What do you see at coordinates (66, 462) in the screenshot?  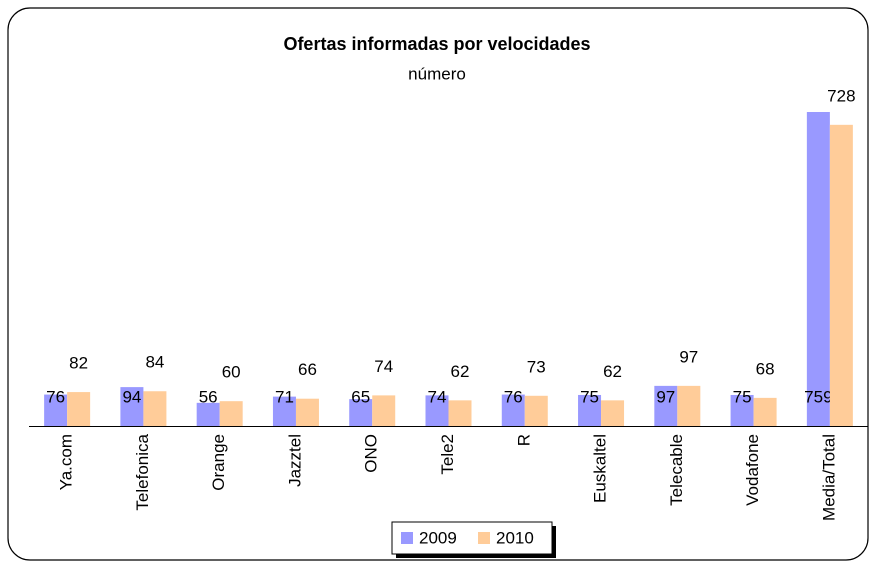 I see `x-tick-label: Ya.com` at bounding box center [66, 462].